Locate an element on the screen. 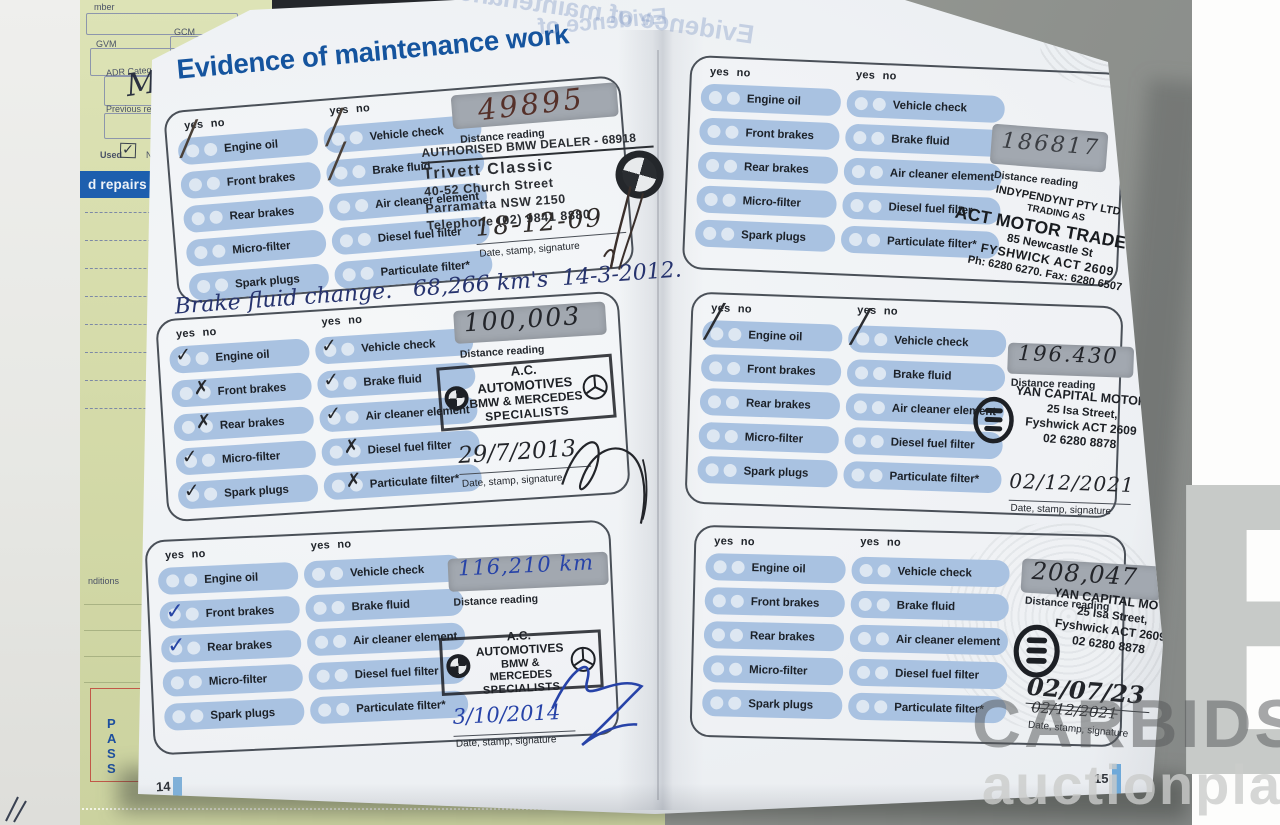 The image size is (1280, 825). form-field-label: mber is located at coordinates (104, 7).